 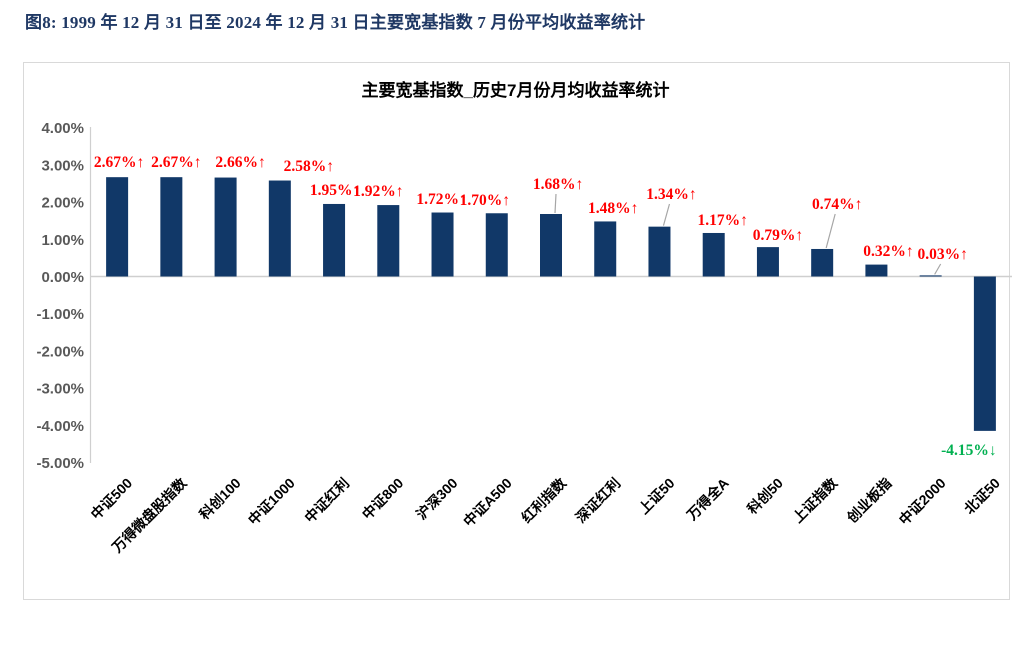 What do you see at coordinates (383, 499) in the screenshot?
I see `category-label: 中证800` at bounding box center [383, 499].